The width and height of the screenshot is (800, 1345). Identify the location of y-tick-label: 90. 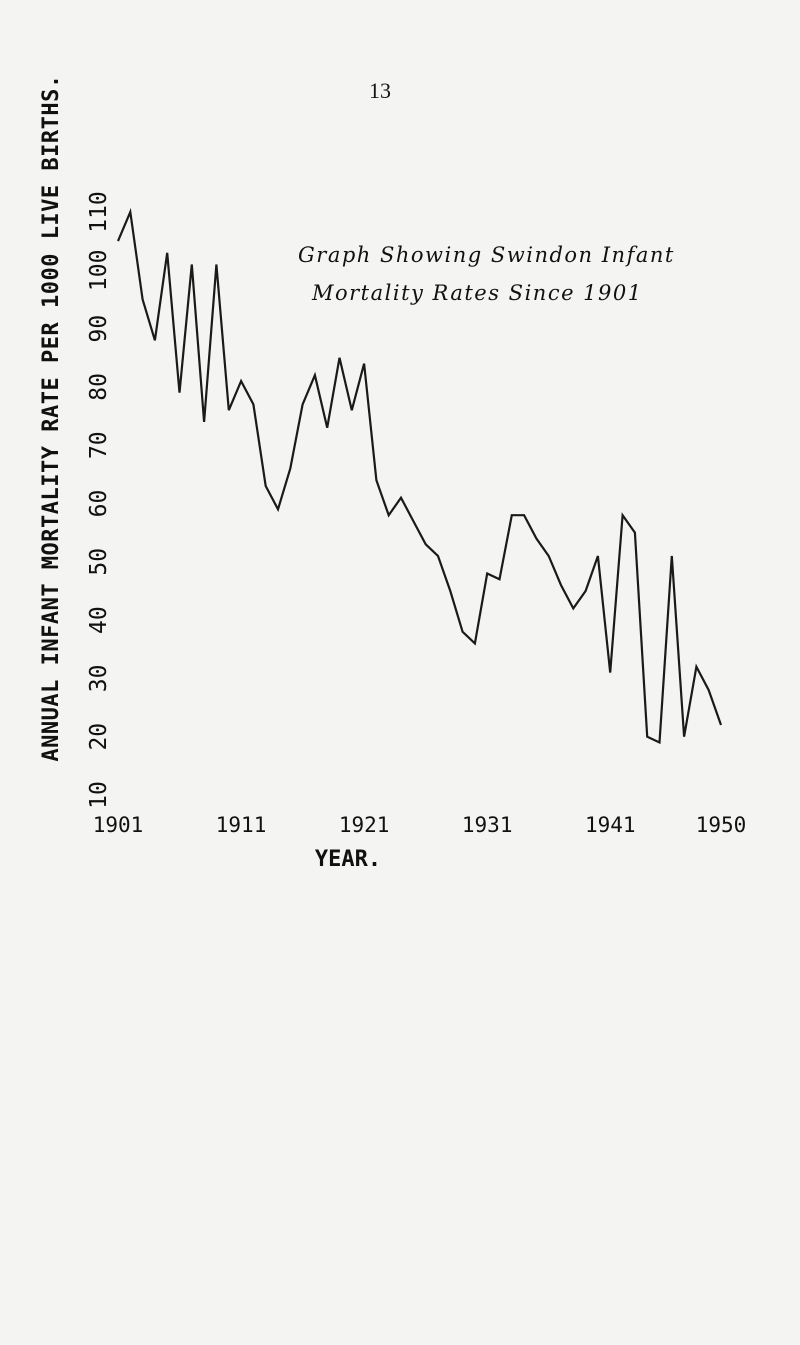
(99, 329).